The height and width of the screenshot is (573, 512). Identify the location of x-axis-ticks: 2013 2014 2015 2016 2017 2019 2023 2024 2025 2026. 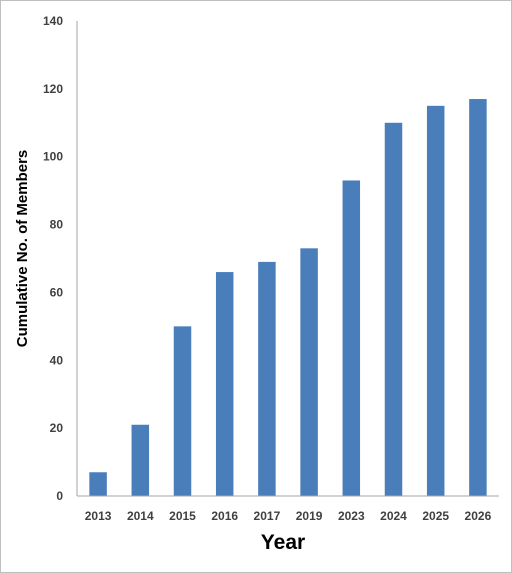
(288, 516).